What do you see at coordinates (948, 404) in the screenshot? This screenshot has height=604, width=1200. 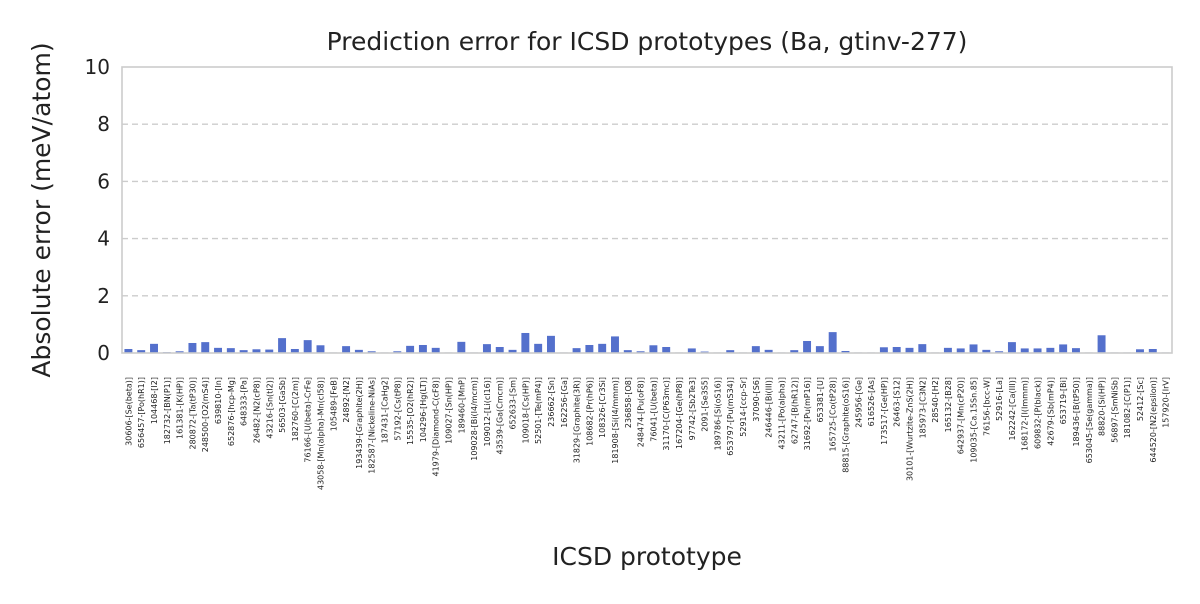 I see `x-tick-label: 165132-[B28]` at bounding box center [948, 404].